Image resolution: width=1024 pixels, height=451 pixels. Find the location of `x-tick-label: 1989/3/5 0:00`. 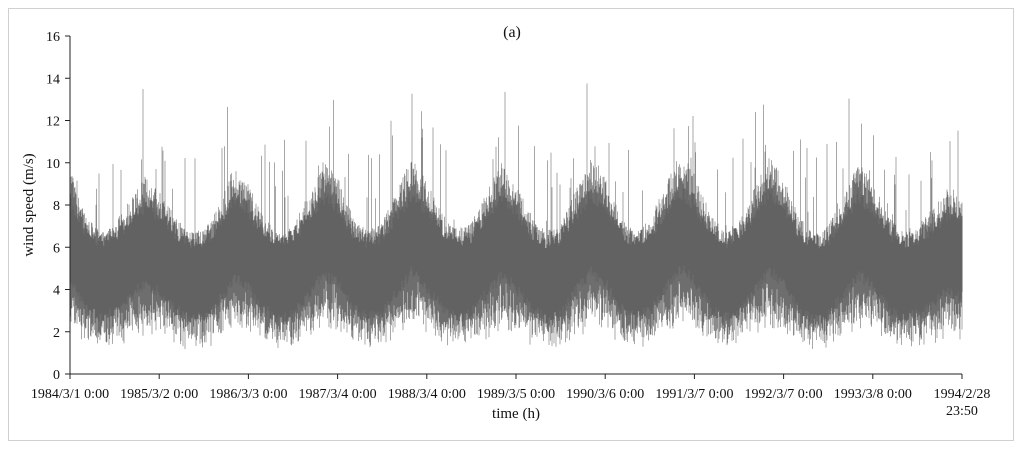

x-tick-label: 1989/3/5 0:00 is located at coordinates (516, 394).